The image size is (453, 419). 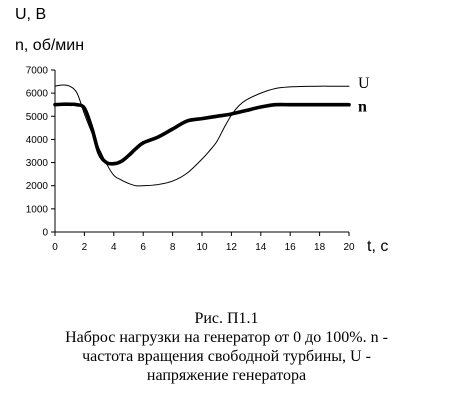 I want to click on x-tick-label: 6, so click(x=143, y=247).